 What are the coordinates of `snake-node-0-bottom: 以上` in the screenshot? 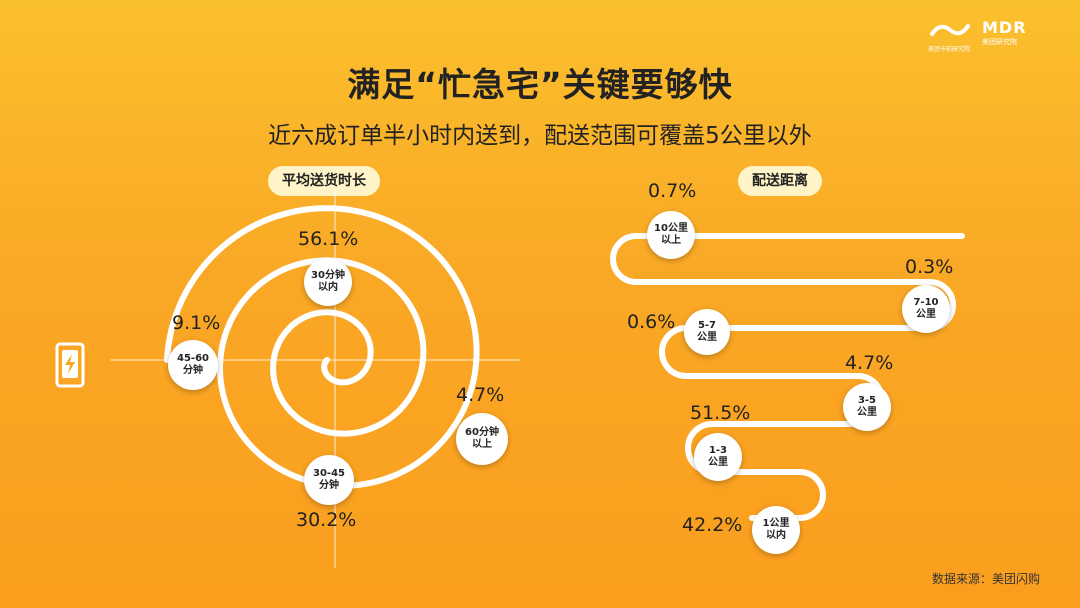 It's located at (670, 240).